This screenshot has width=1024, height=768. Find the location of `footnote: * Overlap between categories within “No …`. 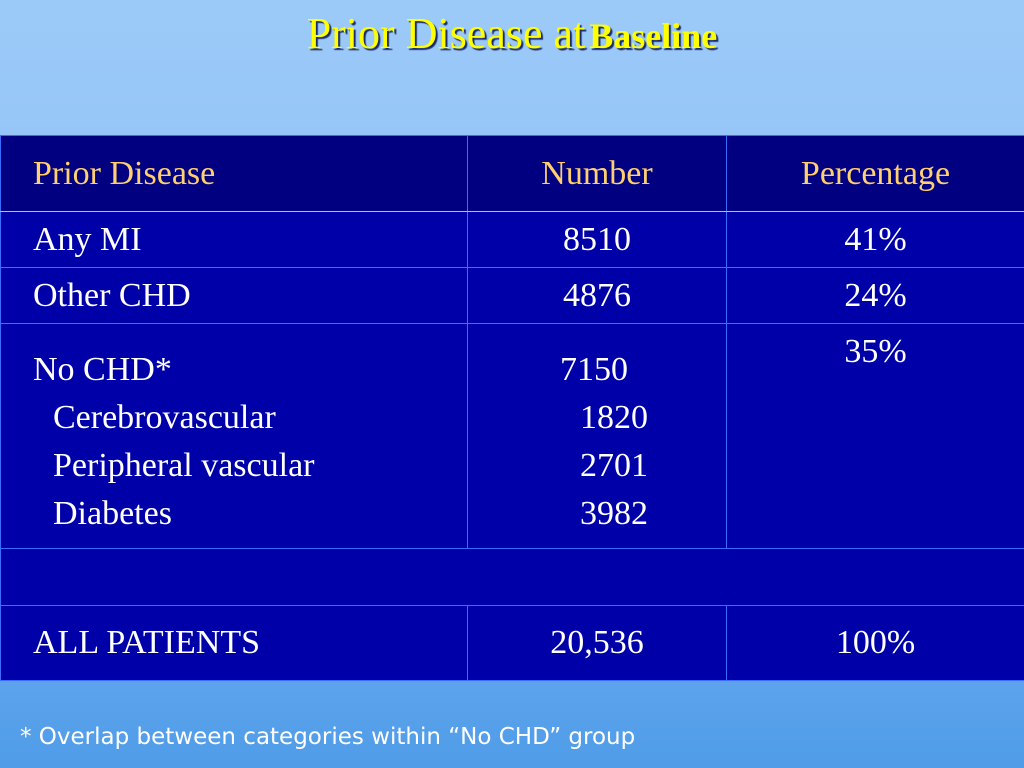

footnote: * Overlap between categories within “No … is located at coordinates (328, 737).